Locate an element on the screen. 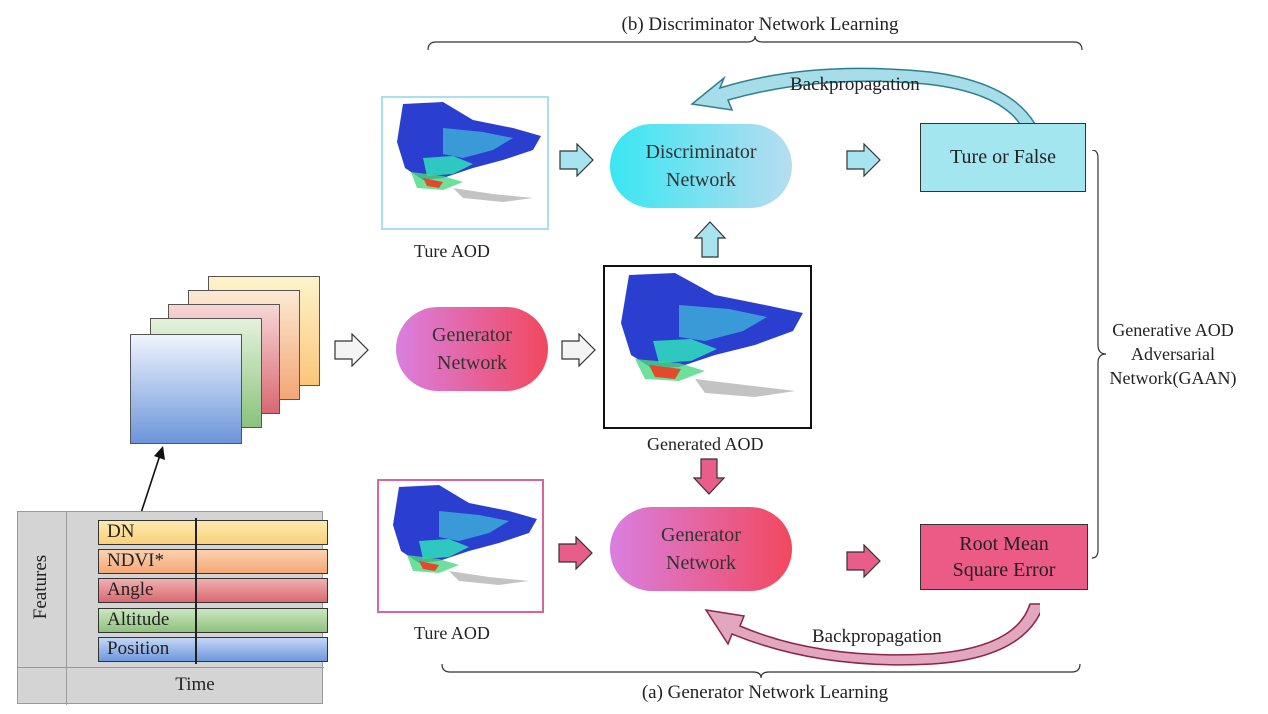 The height and width of the screenshot is (714, 1268). gaan-line-3: Network(GAAN) is located at coordinates (1173, 378).